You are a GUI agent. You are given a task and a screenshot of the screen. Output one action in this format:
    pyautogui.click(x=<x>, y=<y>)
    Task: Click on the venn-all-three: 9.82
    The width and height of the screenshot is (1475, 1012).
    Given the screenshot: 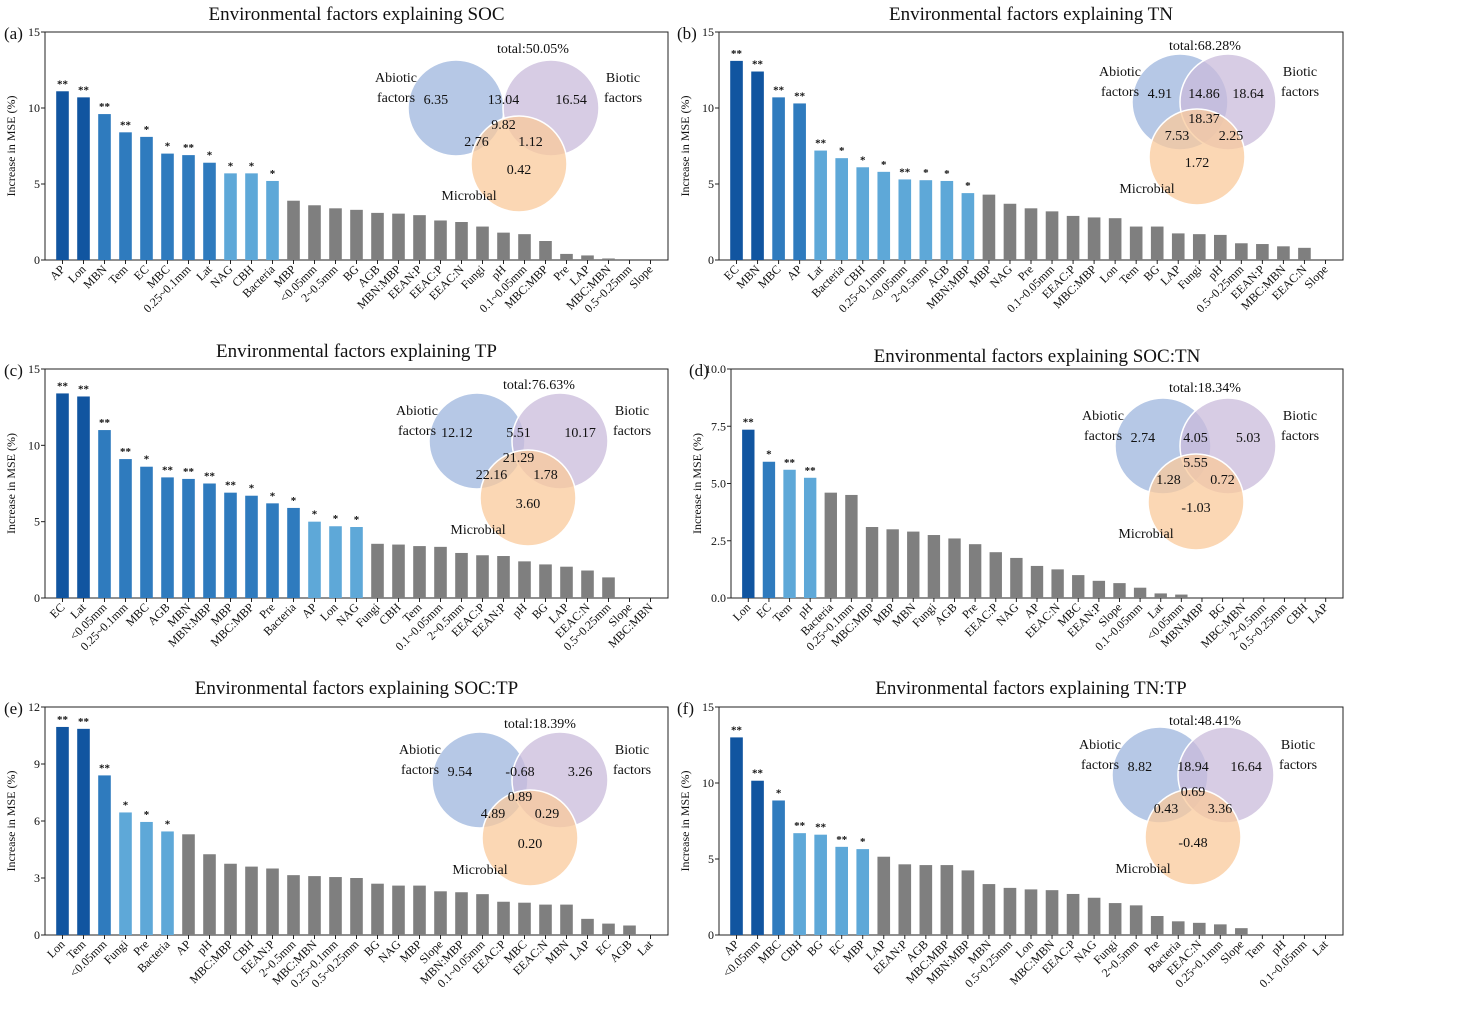 What is the action you would take?
    pyautogui.click(x=503, y=125)
    